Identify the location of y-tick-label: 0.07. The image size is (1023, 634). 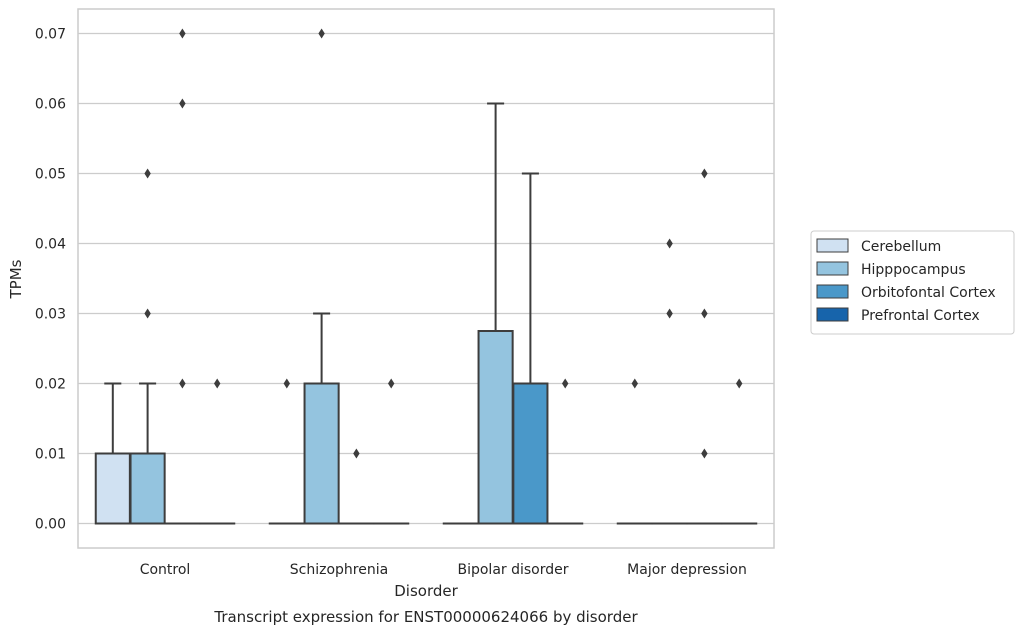
(50, 35).